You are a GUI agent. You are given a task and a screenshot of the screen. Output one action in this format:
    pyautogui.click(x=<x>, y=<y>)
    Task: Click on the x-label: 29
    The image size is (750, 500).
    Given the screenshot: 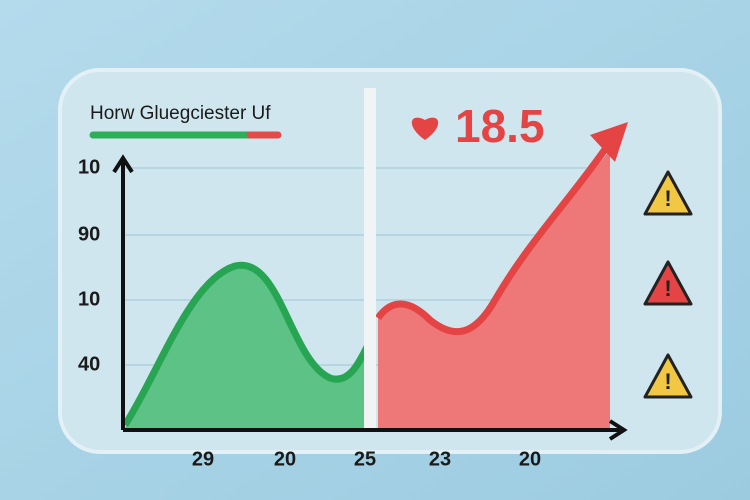 What is the action you would take?
    pyautogui.click(x=203, y=459)
    